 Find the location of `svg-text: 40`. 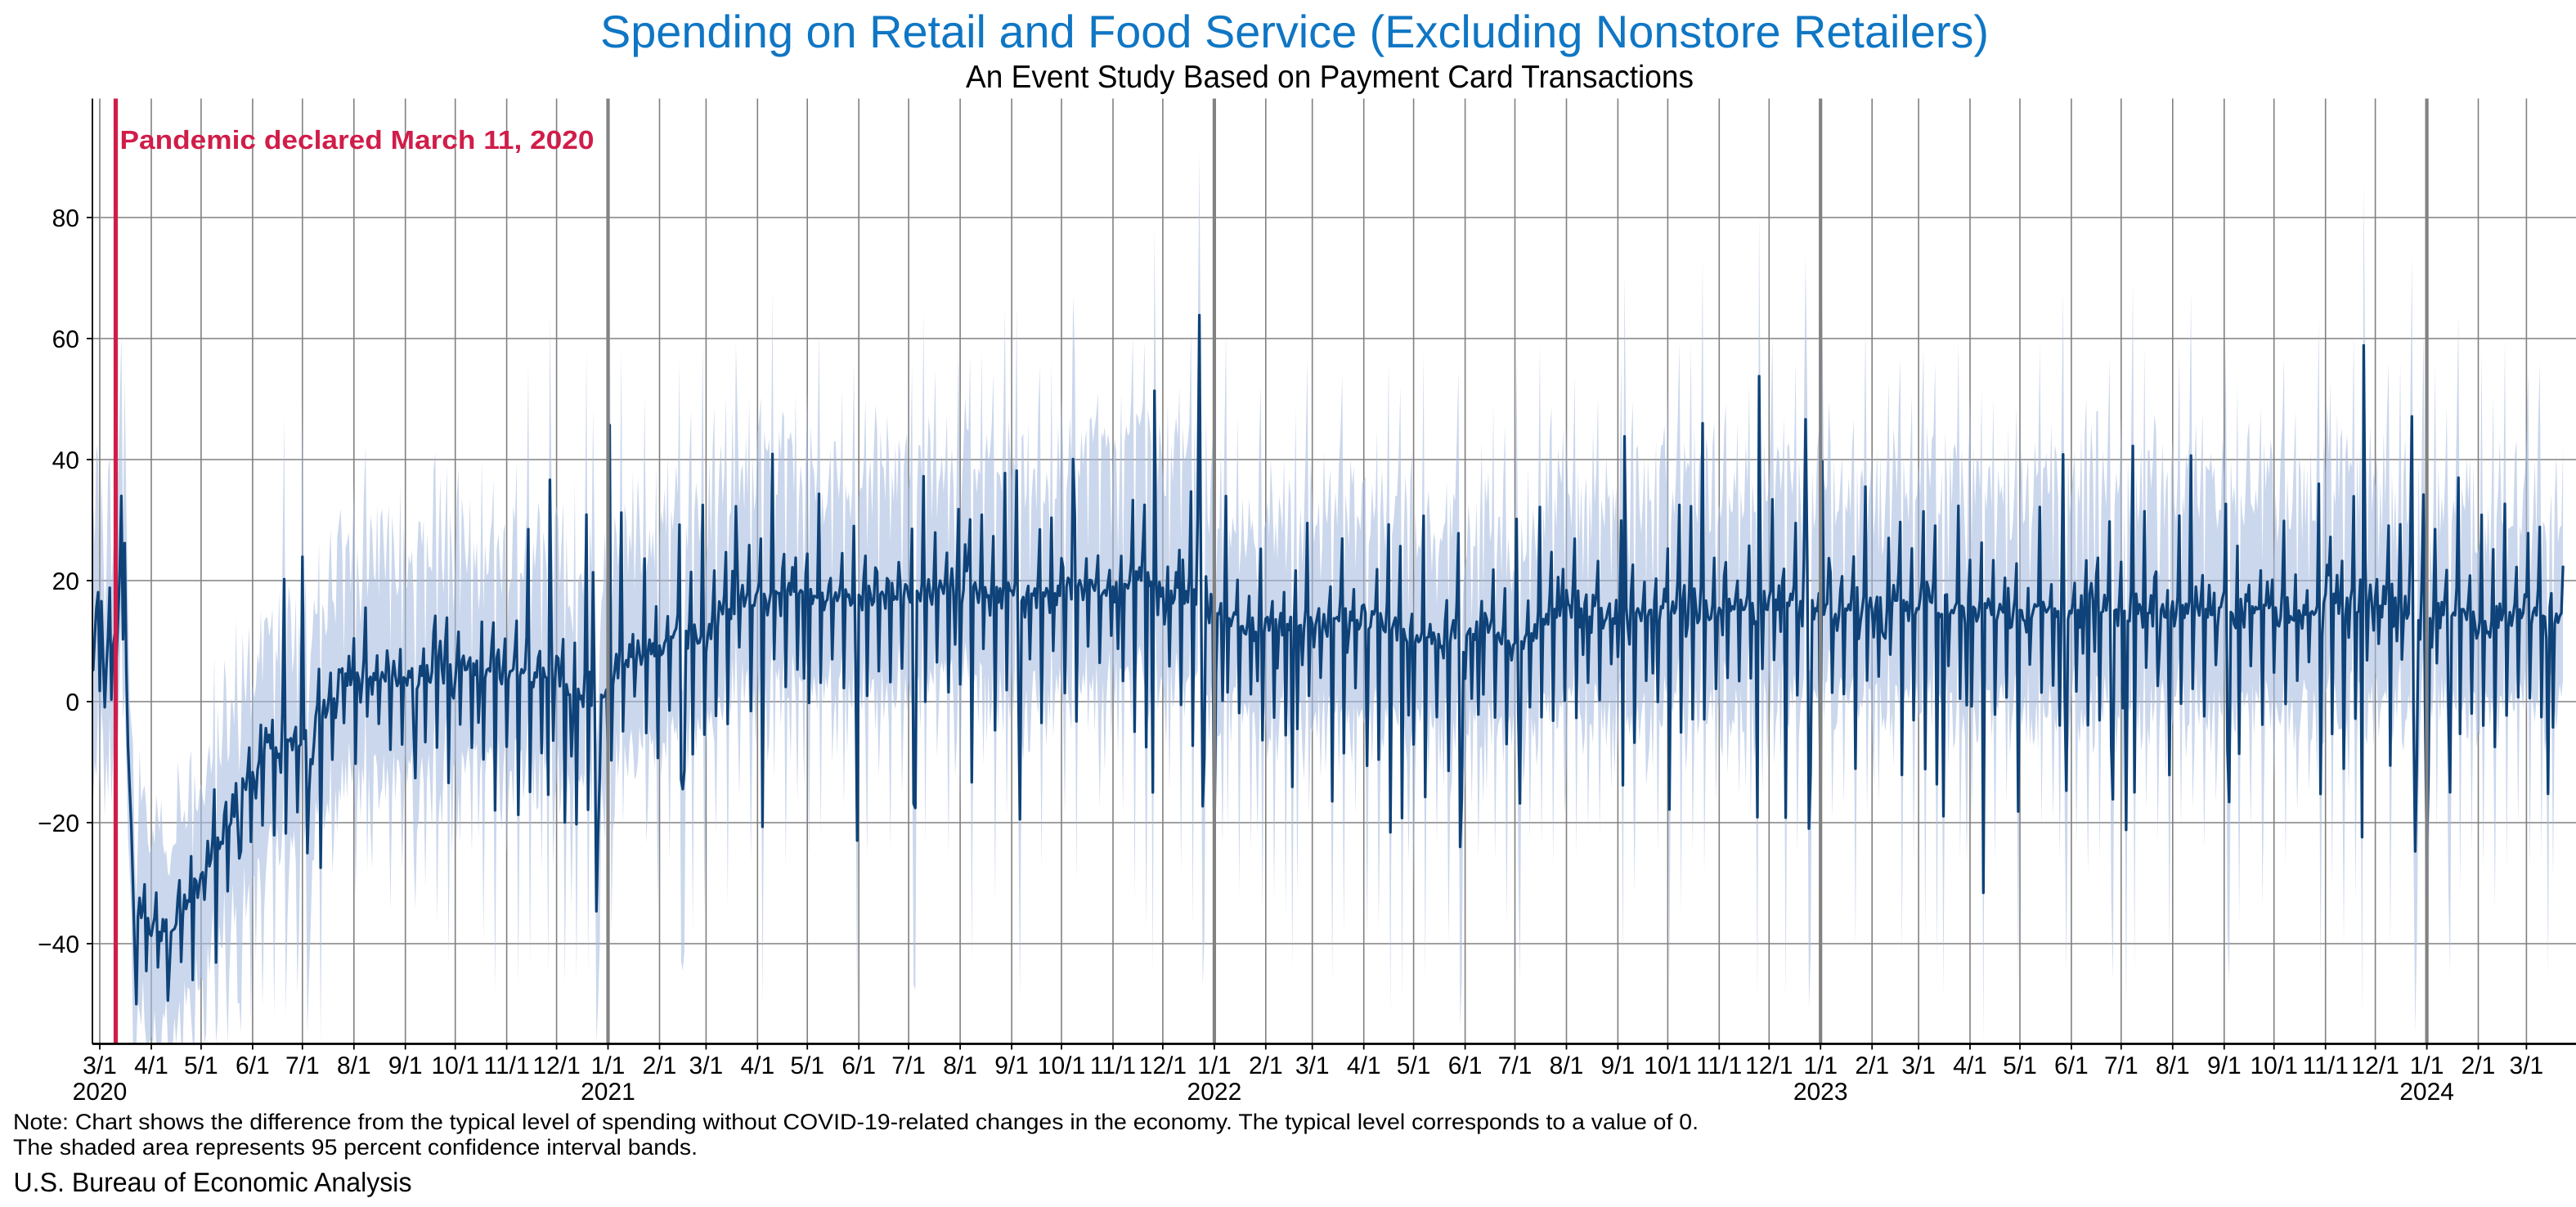

svg-text: 40 is located at coordinates (65, 460).